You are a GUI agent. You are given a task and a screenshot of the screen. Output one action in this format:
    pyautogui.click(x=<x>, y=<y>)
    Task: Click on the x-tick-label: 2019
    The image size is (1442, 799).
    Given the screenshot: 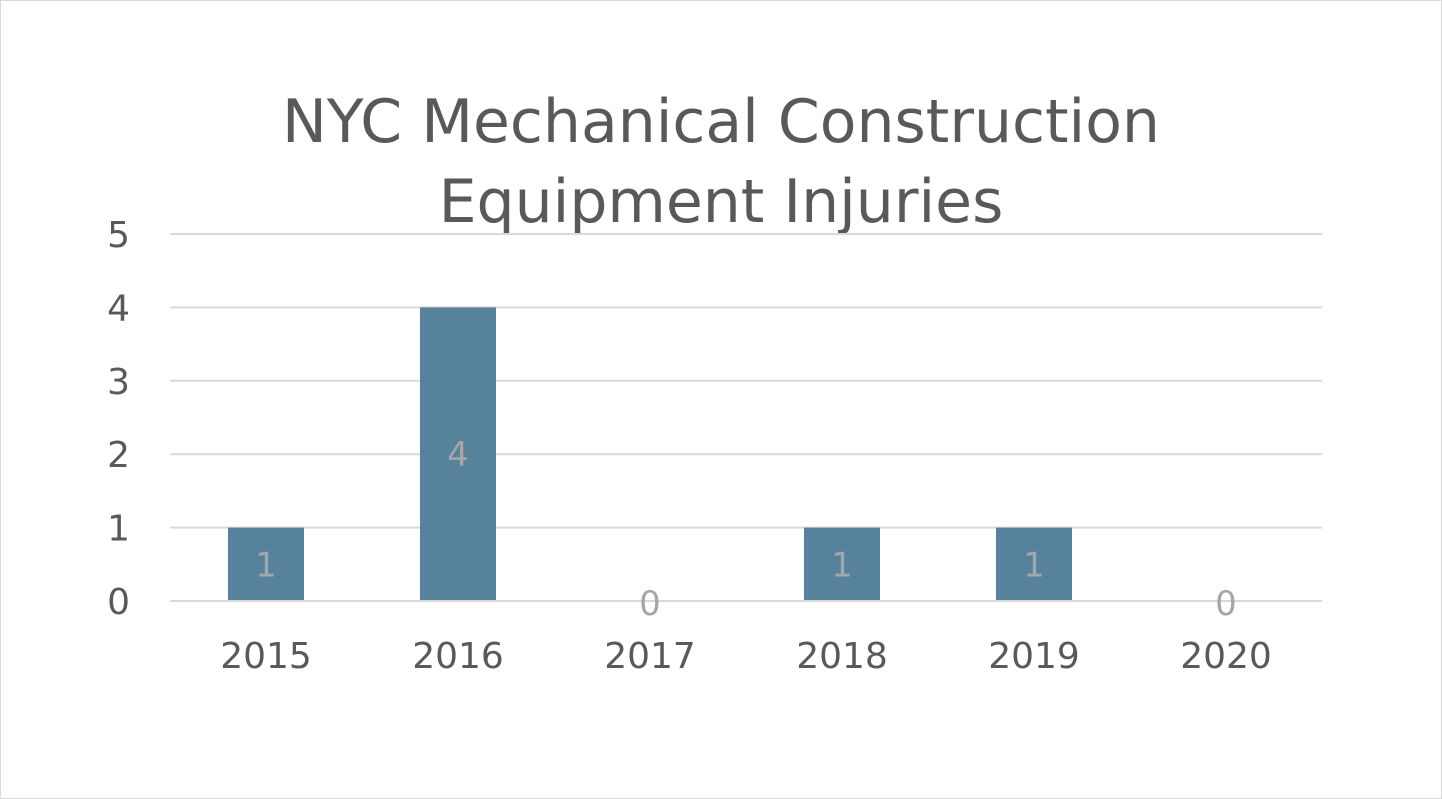 What is the action you would take?
    pyautogui.click(x=1034, y=656)
    